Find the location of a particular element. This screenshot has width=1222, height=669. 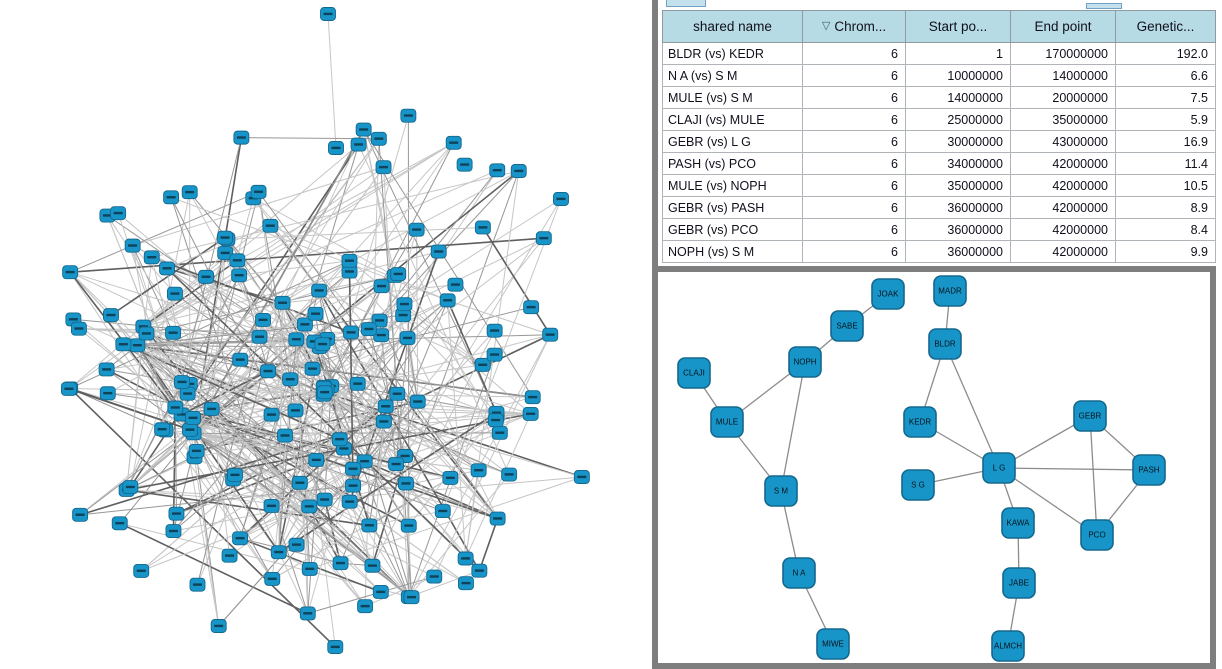

table-row: GEBR (vs) L G 6 30000000 43000000 16.9 is located at coordinates (939, 141).